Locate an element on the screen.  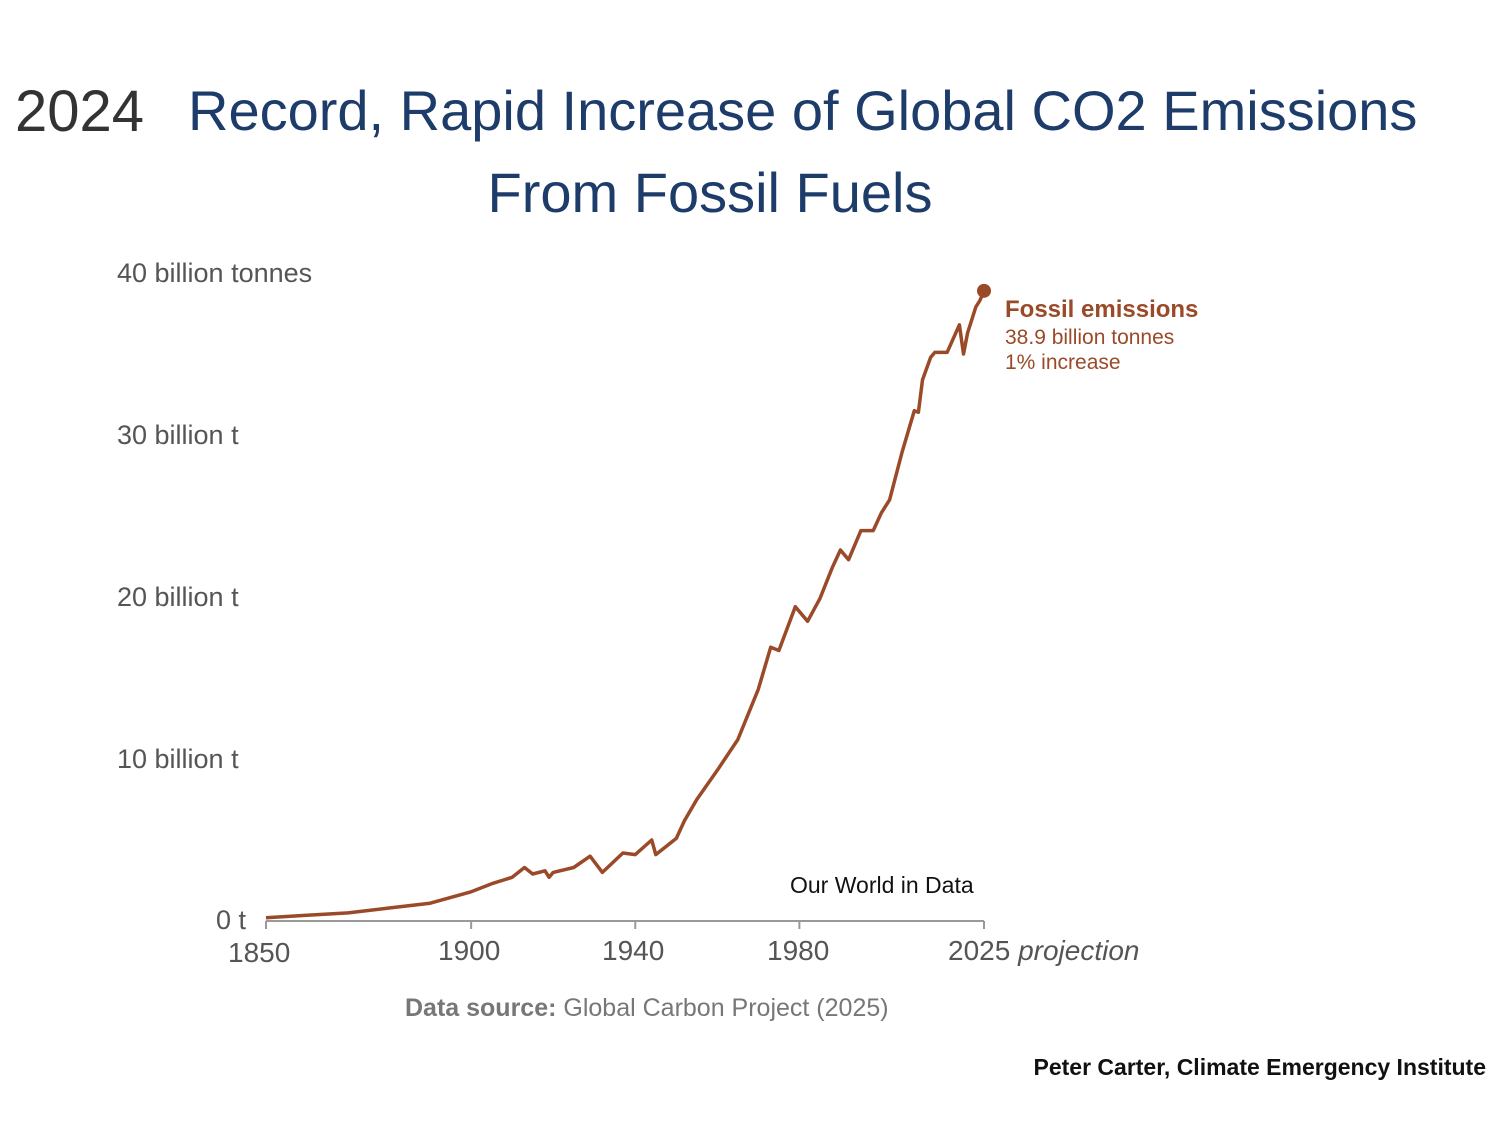
endpoint-marker is located at coordinates (984, 290).